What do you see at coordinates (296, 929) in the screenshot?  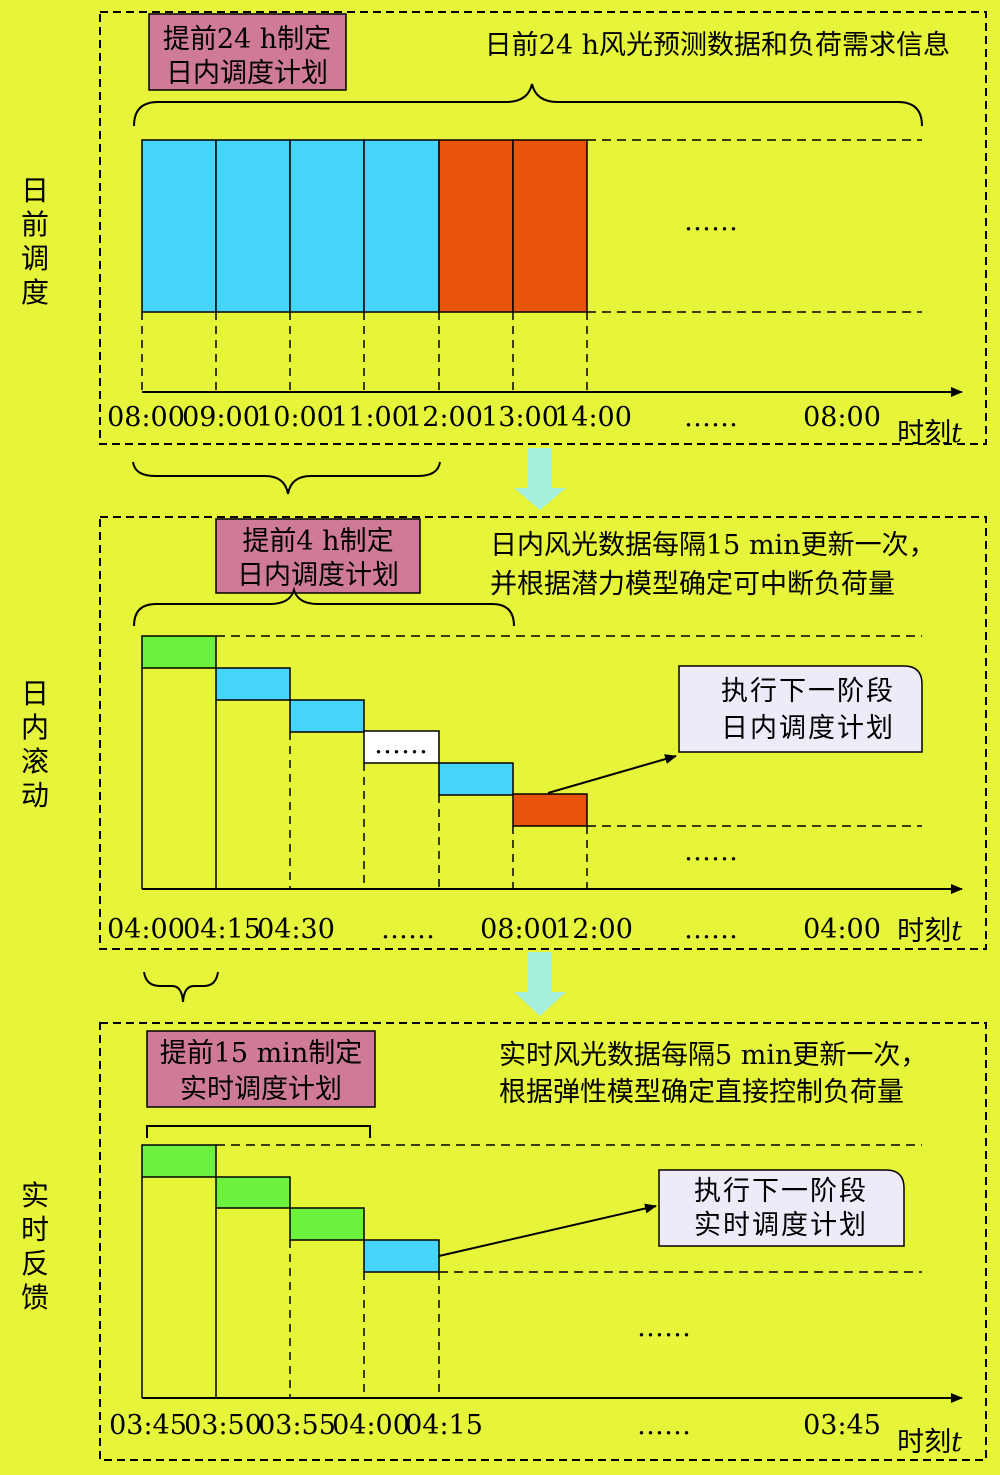 I see `tick-label: 04:30` at bounding box center [296, 929].